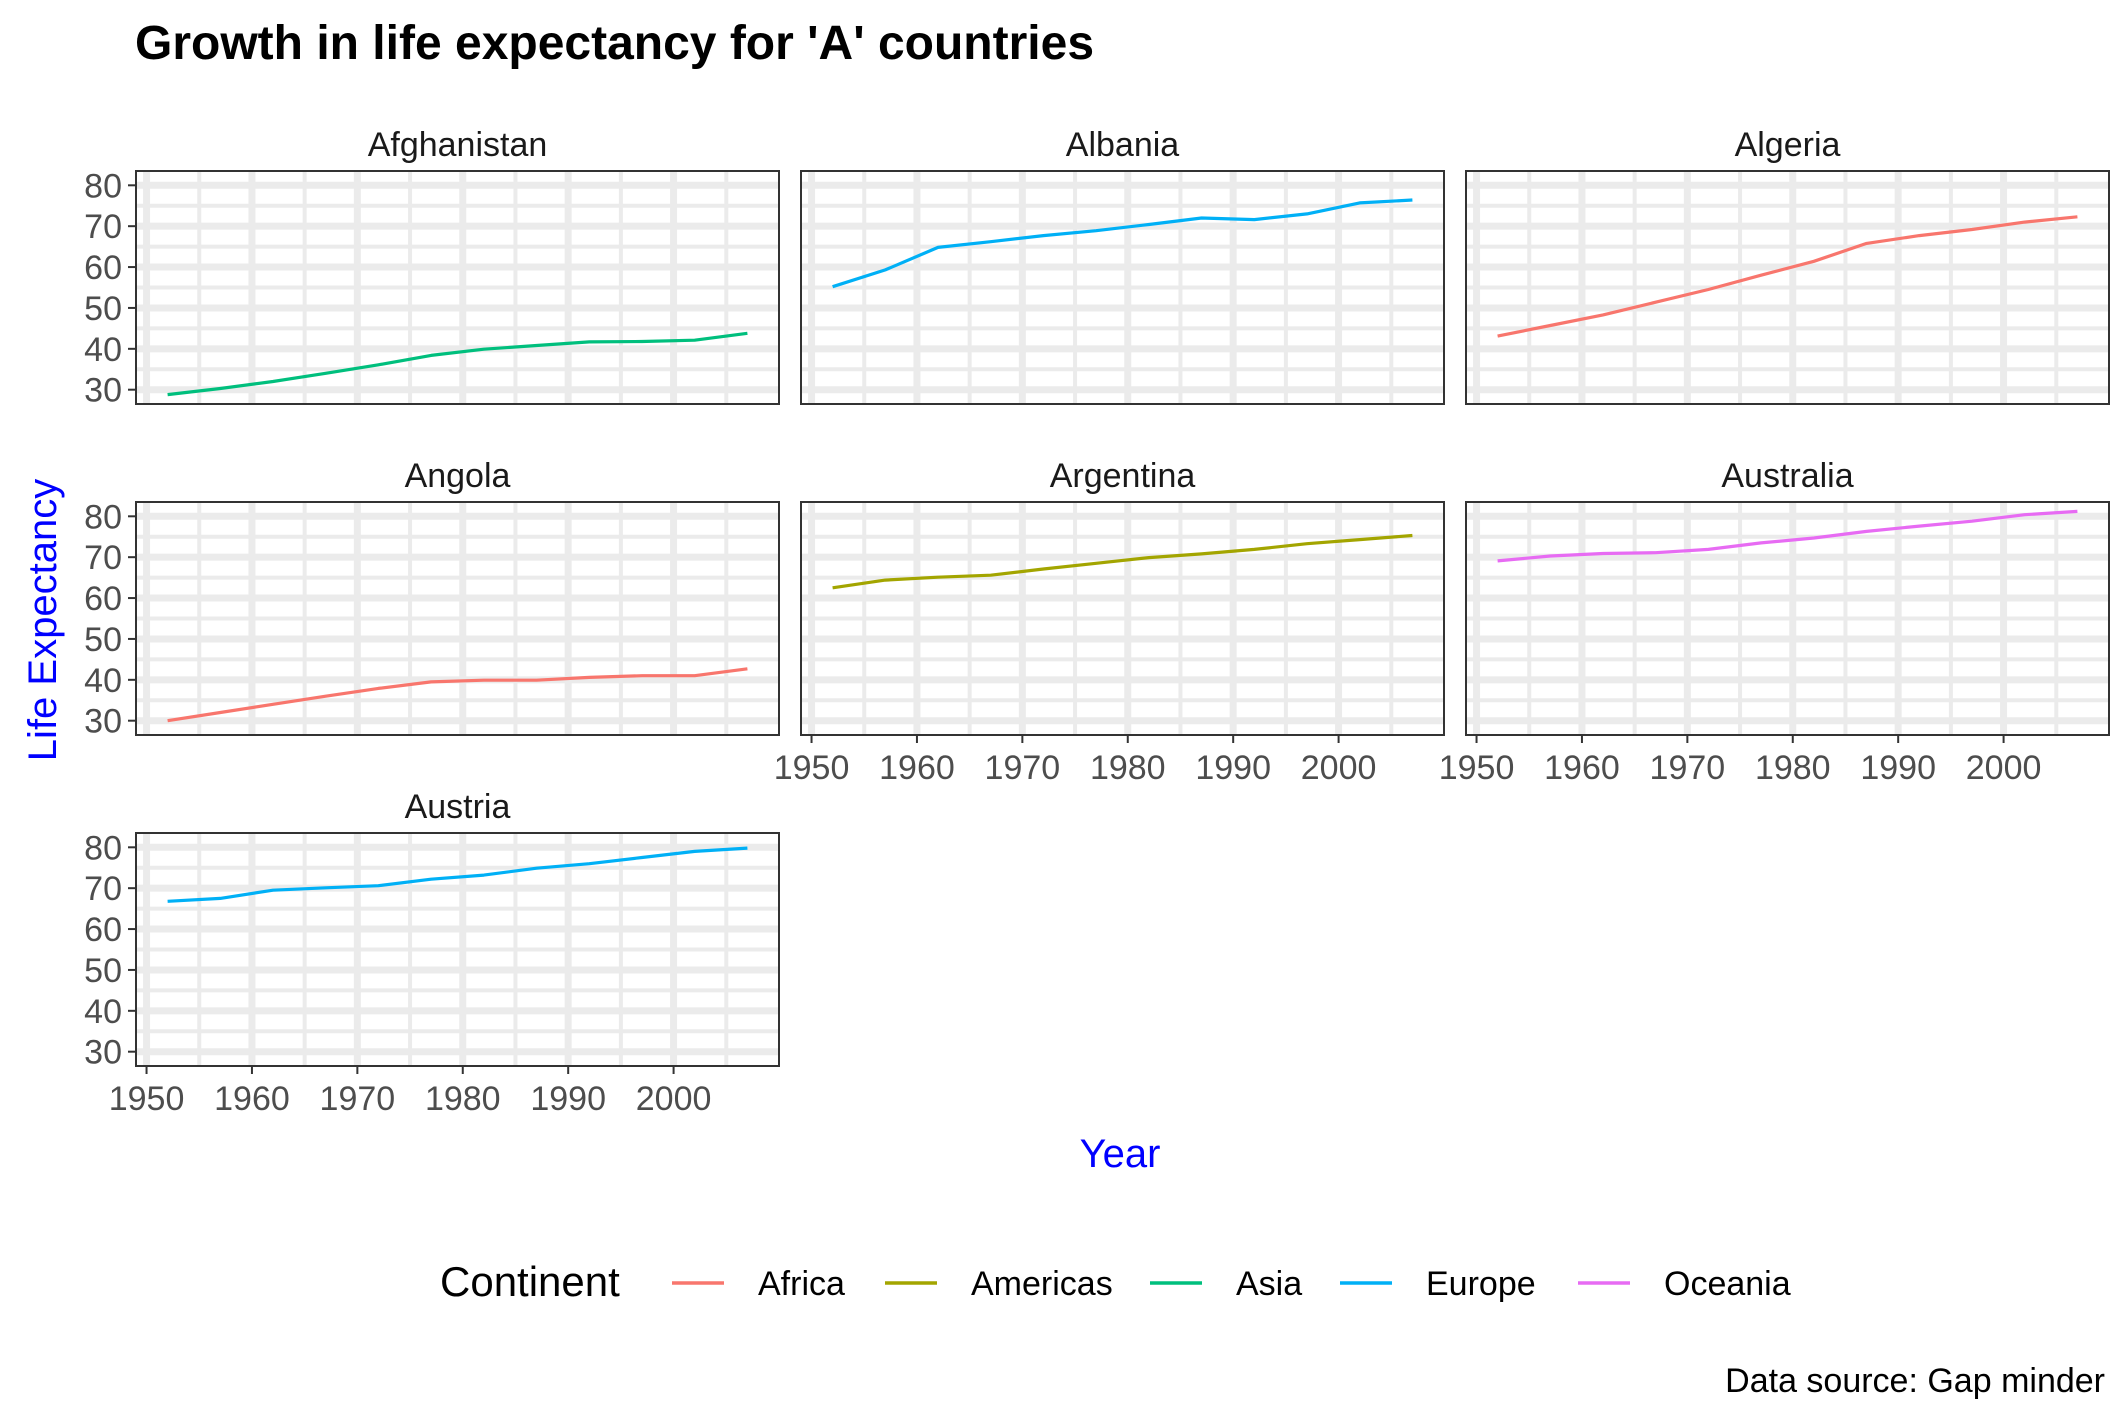  Describe the element at coordinates (1787, 536) in the screenshot. I see `series-line-australia` at that location.